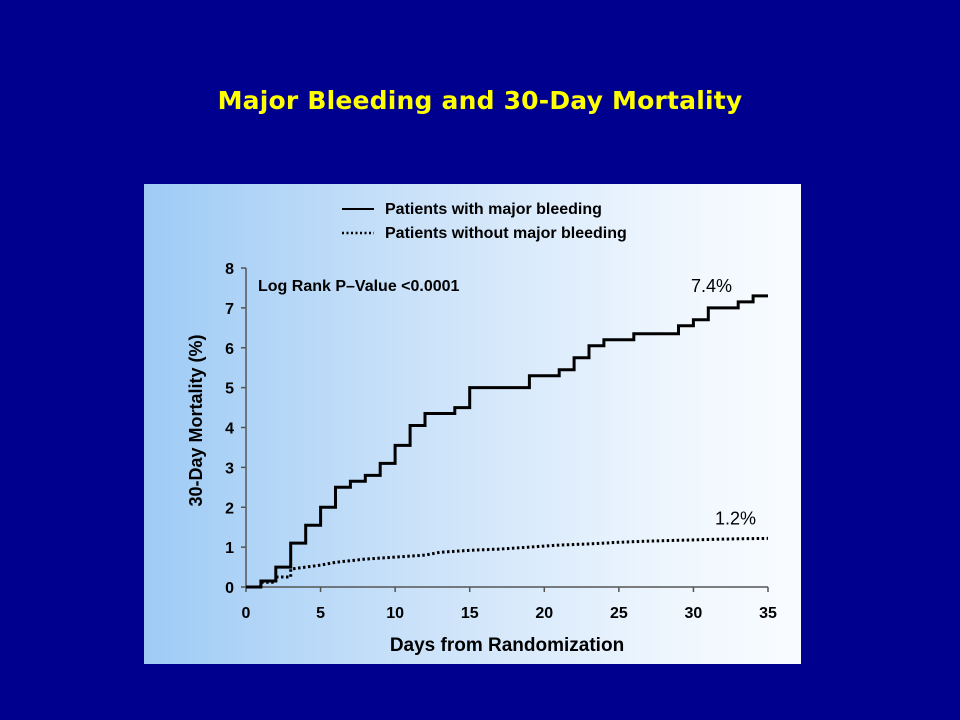 Image resolution: width=960 pixels, height=720 pixels. What do you see at coordinates (229, 429) in the screenshot?
I see `y-tick-label: 4` at bounding box center [229, 429].